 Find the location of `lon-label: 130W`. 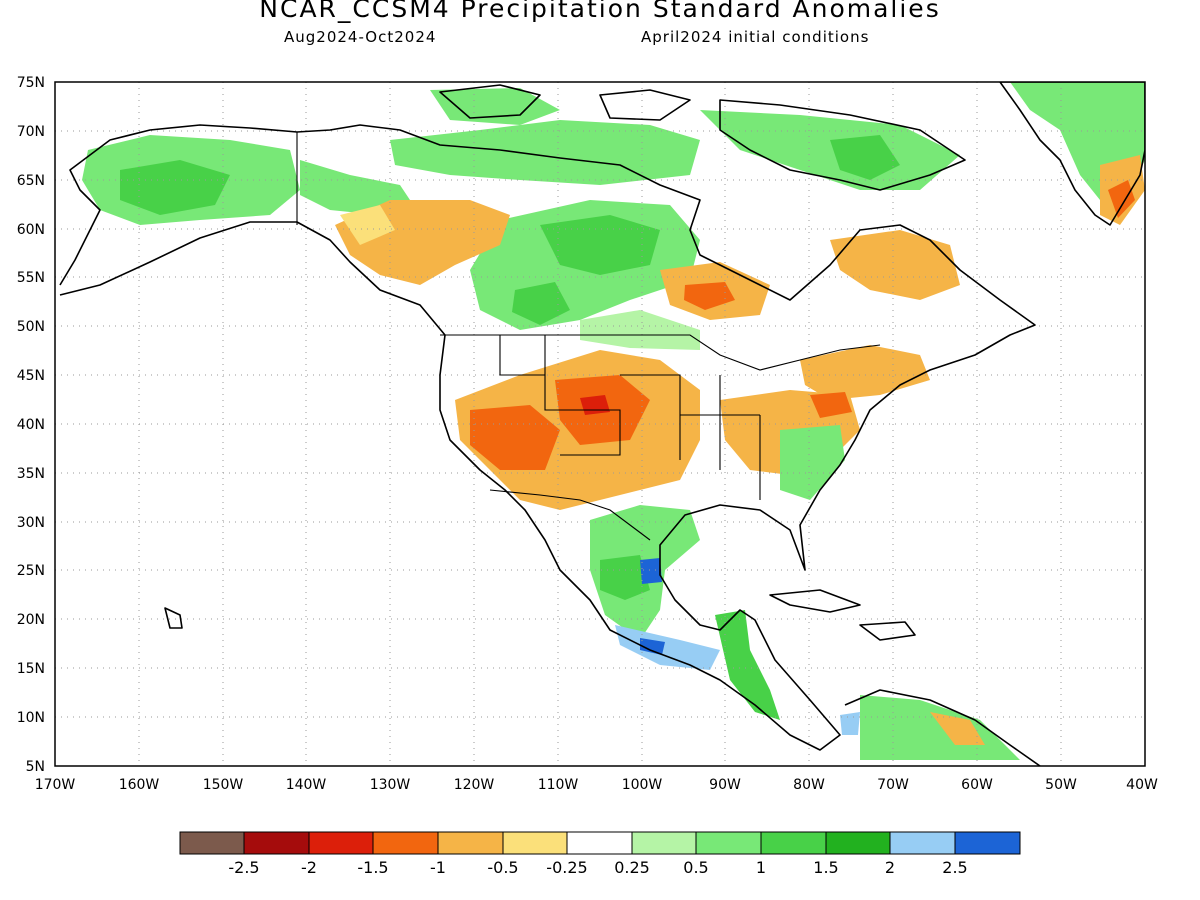

lon-label: 130W is located at coordinates (390, 785).